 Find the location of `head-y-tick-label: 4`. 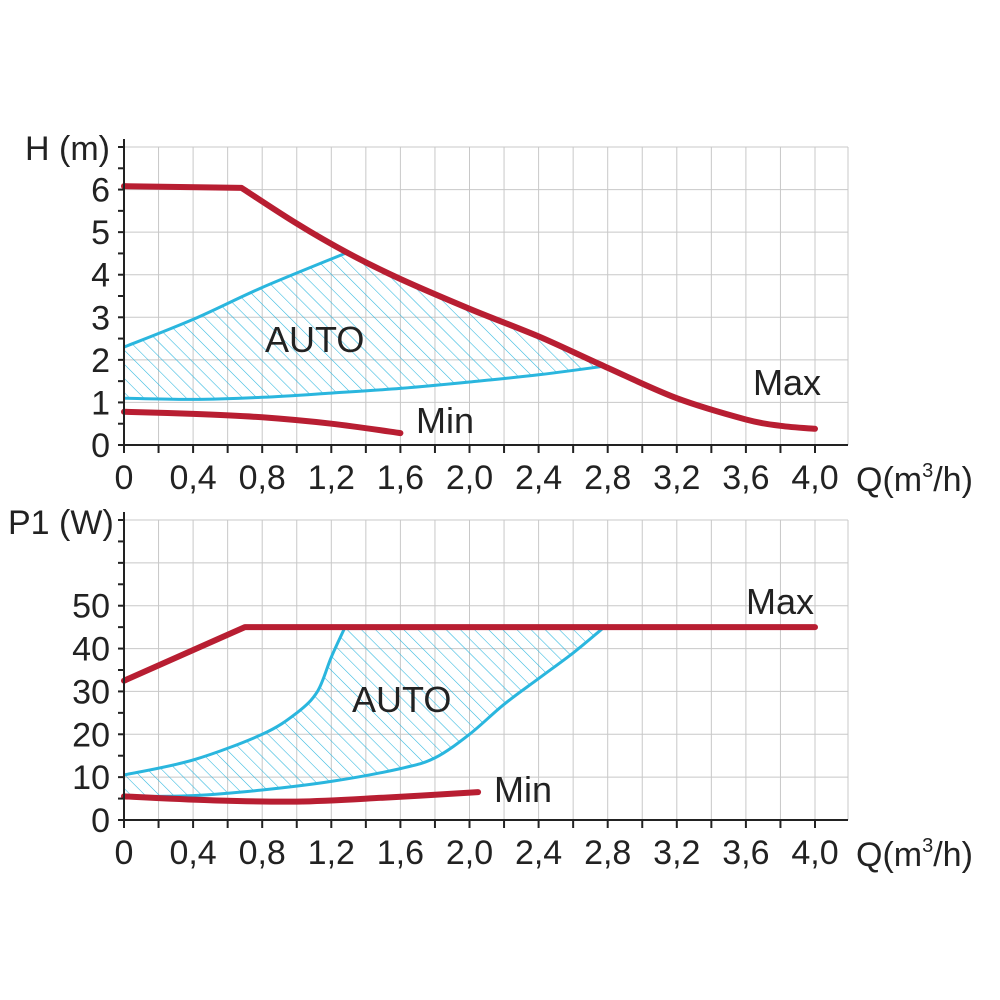

head-y-tick-label: 4 is located at coordinates (100, 276).